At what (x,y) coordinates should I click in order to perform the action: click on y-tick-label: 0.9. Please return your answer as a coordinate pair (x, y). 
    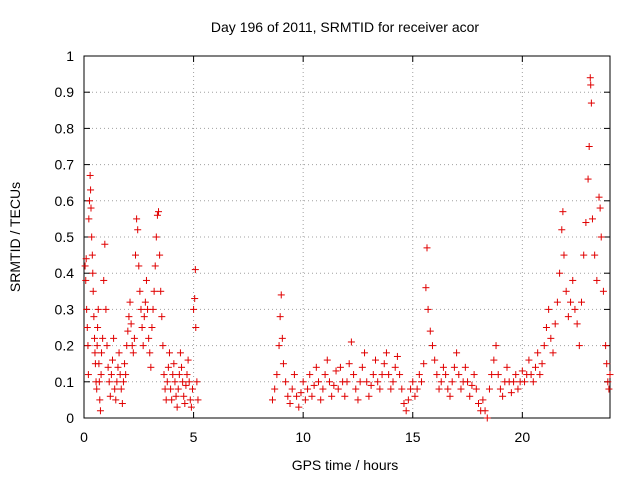
    Looking at the image, I should click on (65, 92).